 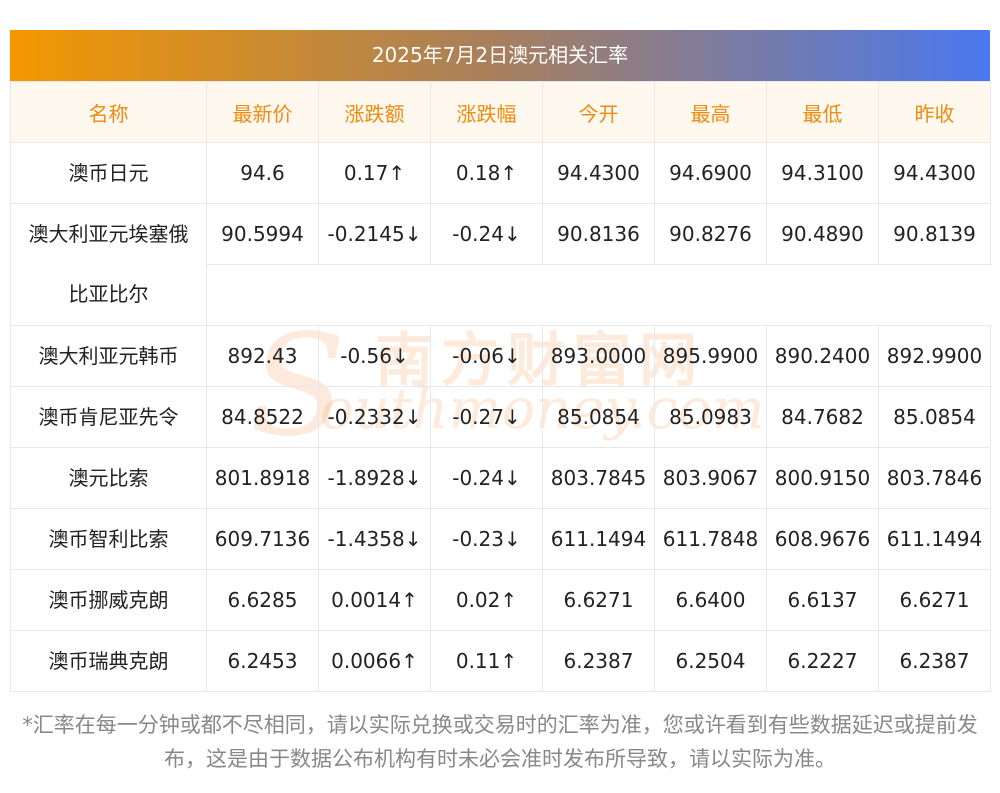 I want to click on name-line-2: 比亚比尔, so click(x=108, y=294).